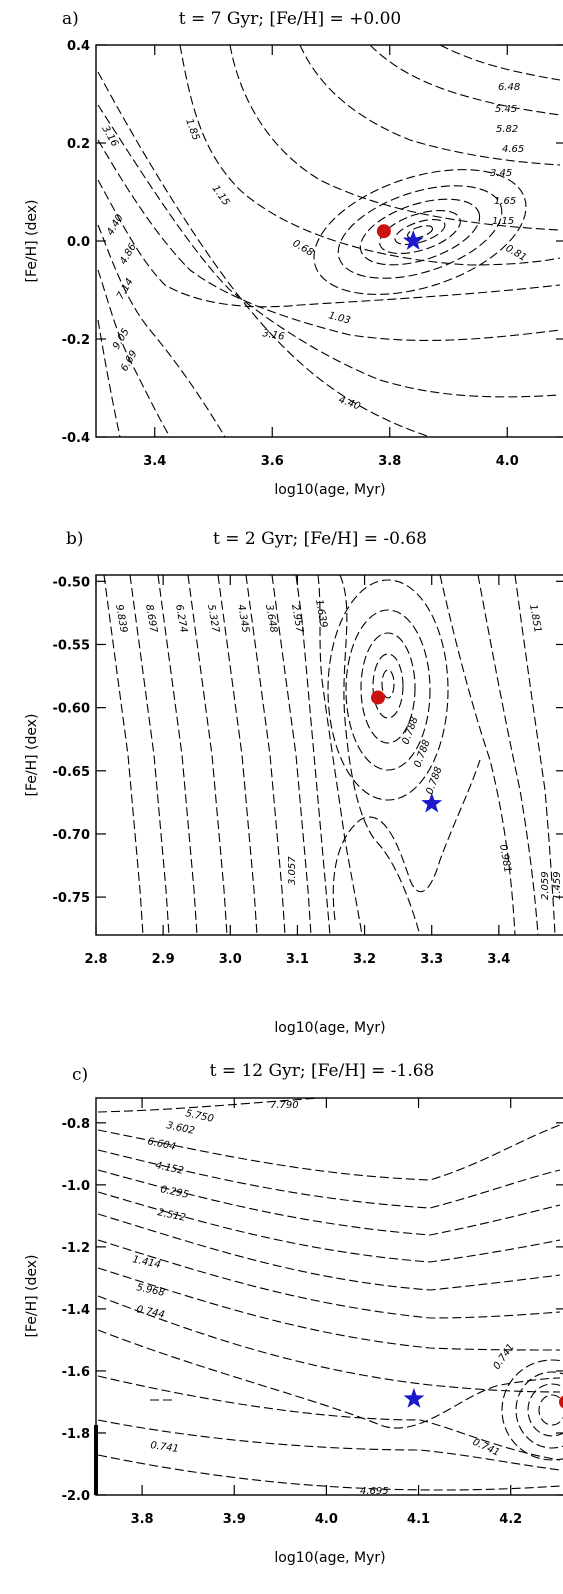 Image resolution: width=563 pixels, height=1594 pixels. Describe the element at coordinates (557, 885) in the screenshot. I see `contour-label: 1.459` at that location.